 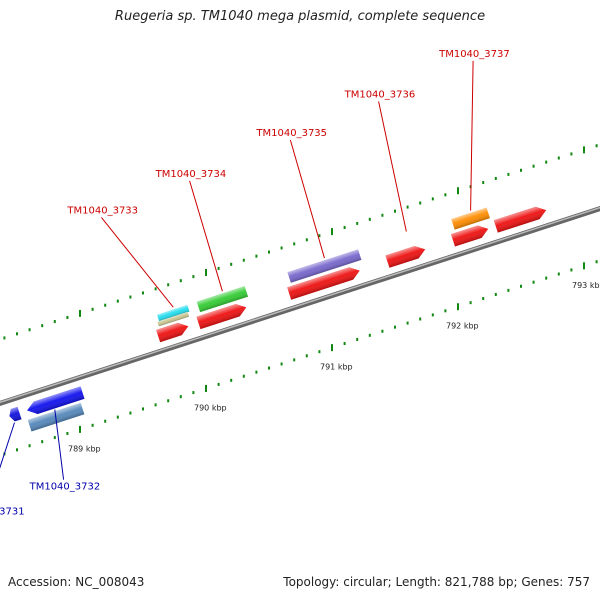 I want to click on scale-tick-label: 789 kbp, so click(x=84, y=448).